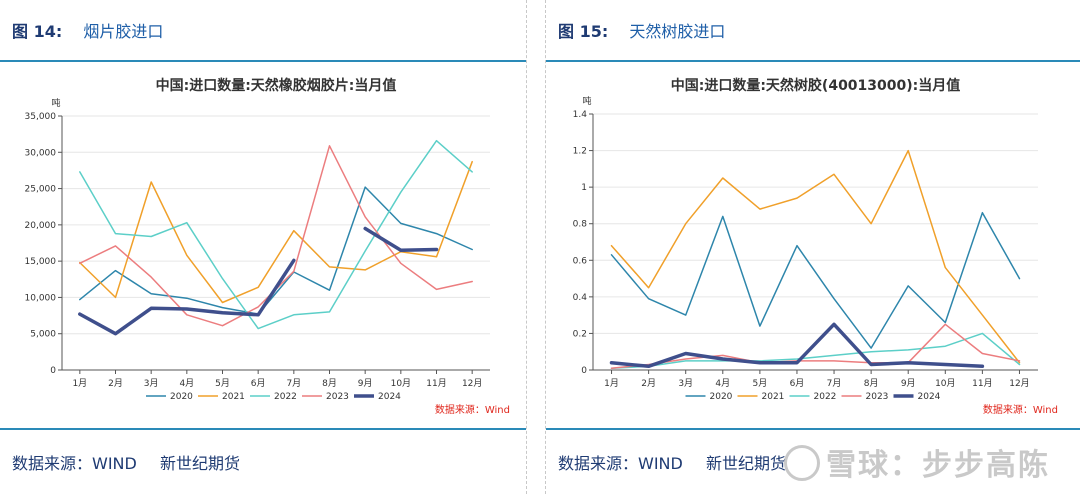 The image size is (1080, 494). What do you see at coordinates (37, 31) in the screenshot?
I see `figure-number: 图 14:` at bounding box center [37, 31].